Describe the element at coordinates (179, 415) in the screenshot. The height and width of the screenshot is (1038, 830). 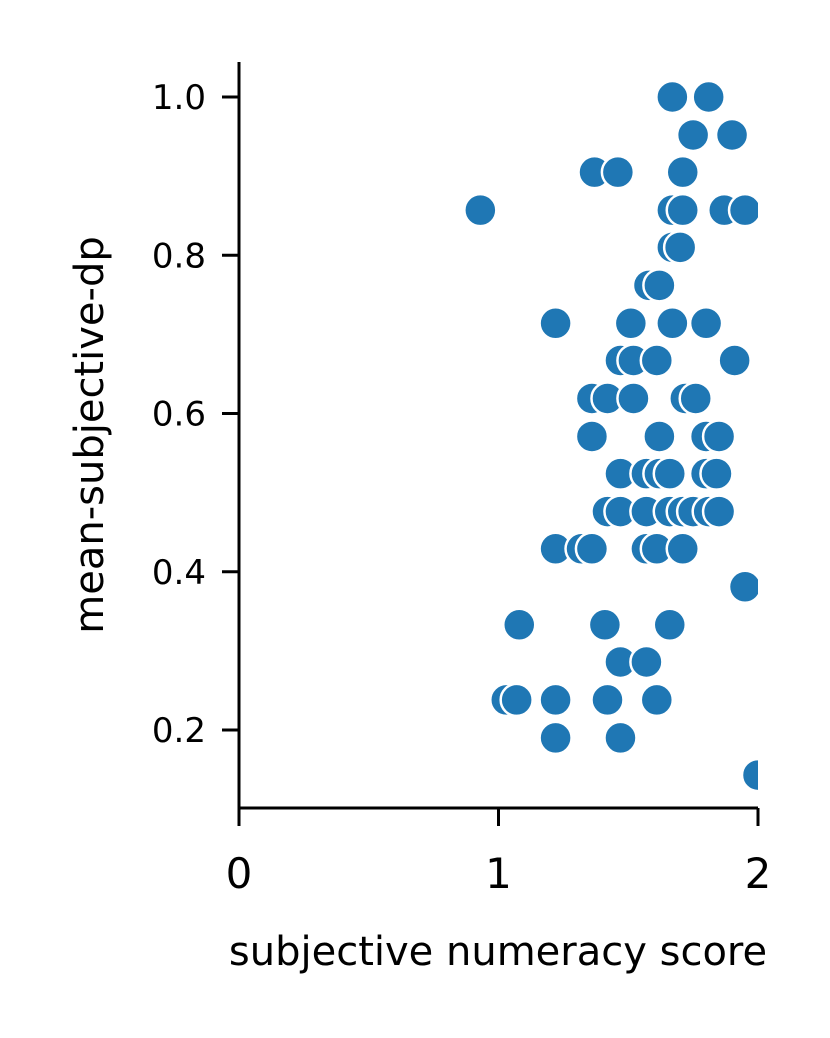
I see `y-tick-label: 0.6` at that location.